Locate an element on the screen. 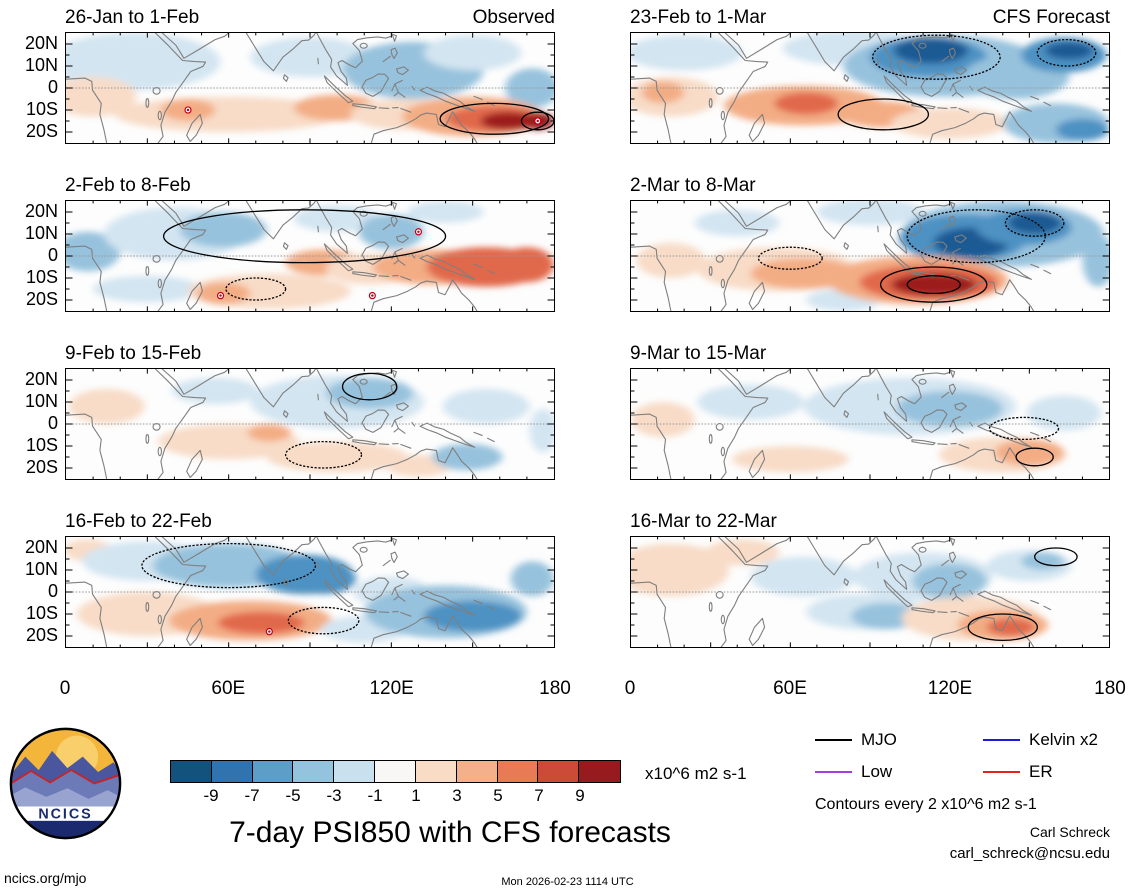 The height and width of the screenshot is (892, 1135). panel-title: 9-Feb to 15-Feb is located at coordinates (133, 353).